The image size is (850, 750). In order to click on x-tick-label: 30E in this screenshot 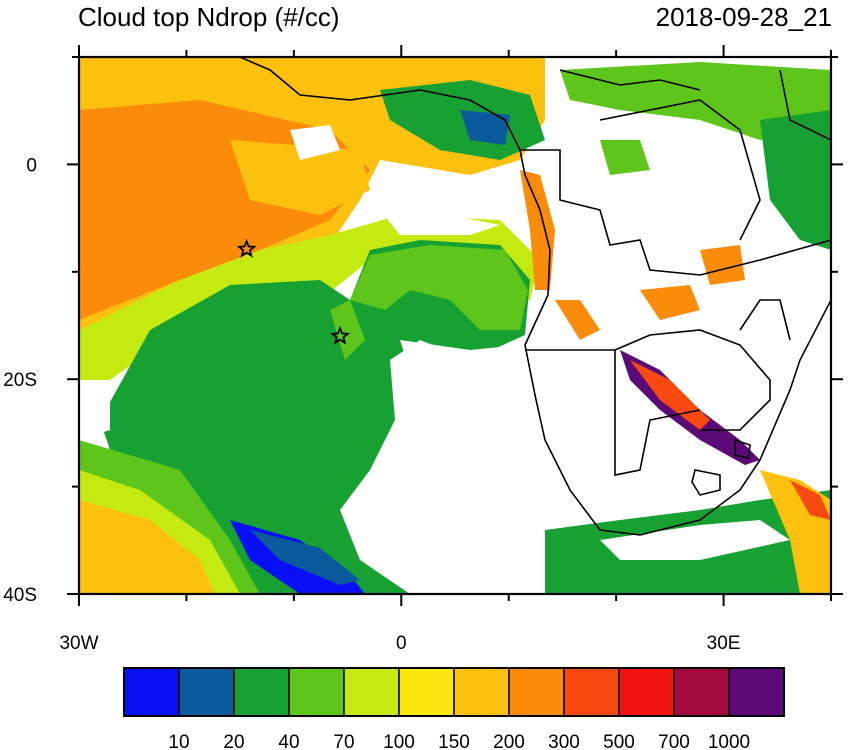, I will do `click(724, 643)`.